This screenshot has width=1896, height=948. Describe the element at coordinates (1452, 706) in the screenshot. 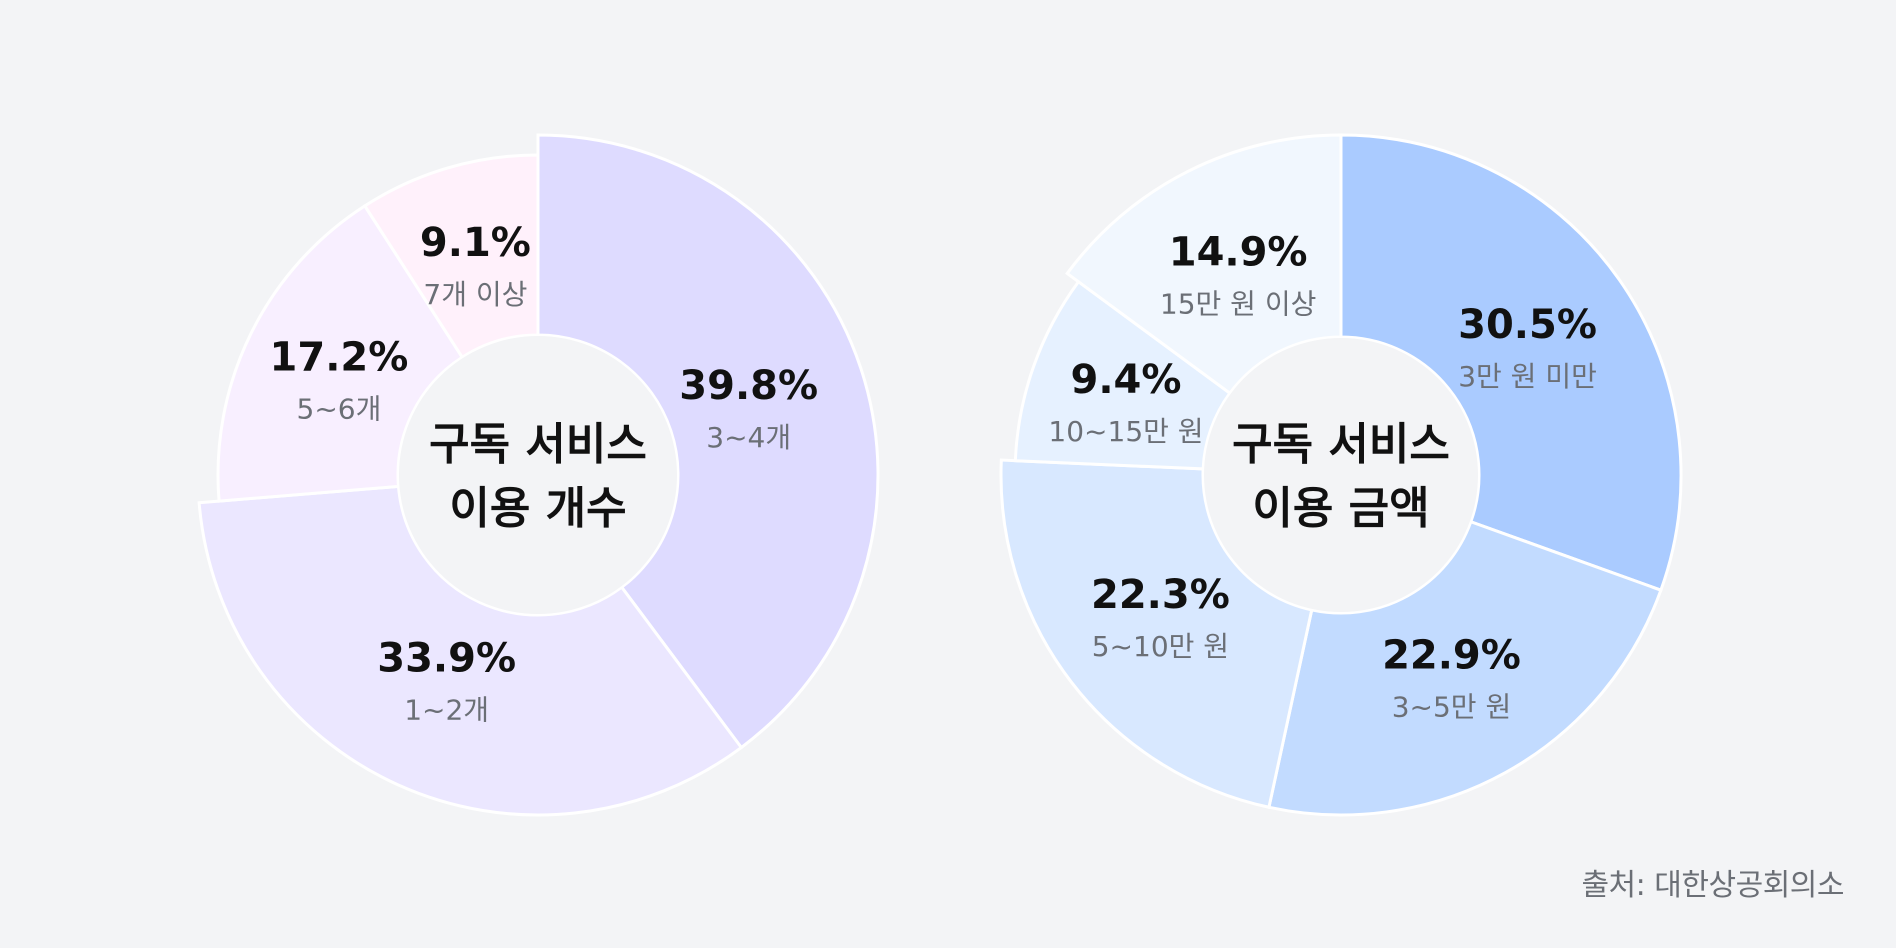

I see `slice-category-label: 3~5만 원` at that location.